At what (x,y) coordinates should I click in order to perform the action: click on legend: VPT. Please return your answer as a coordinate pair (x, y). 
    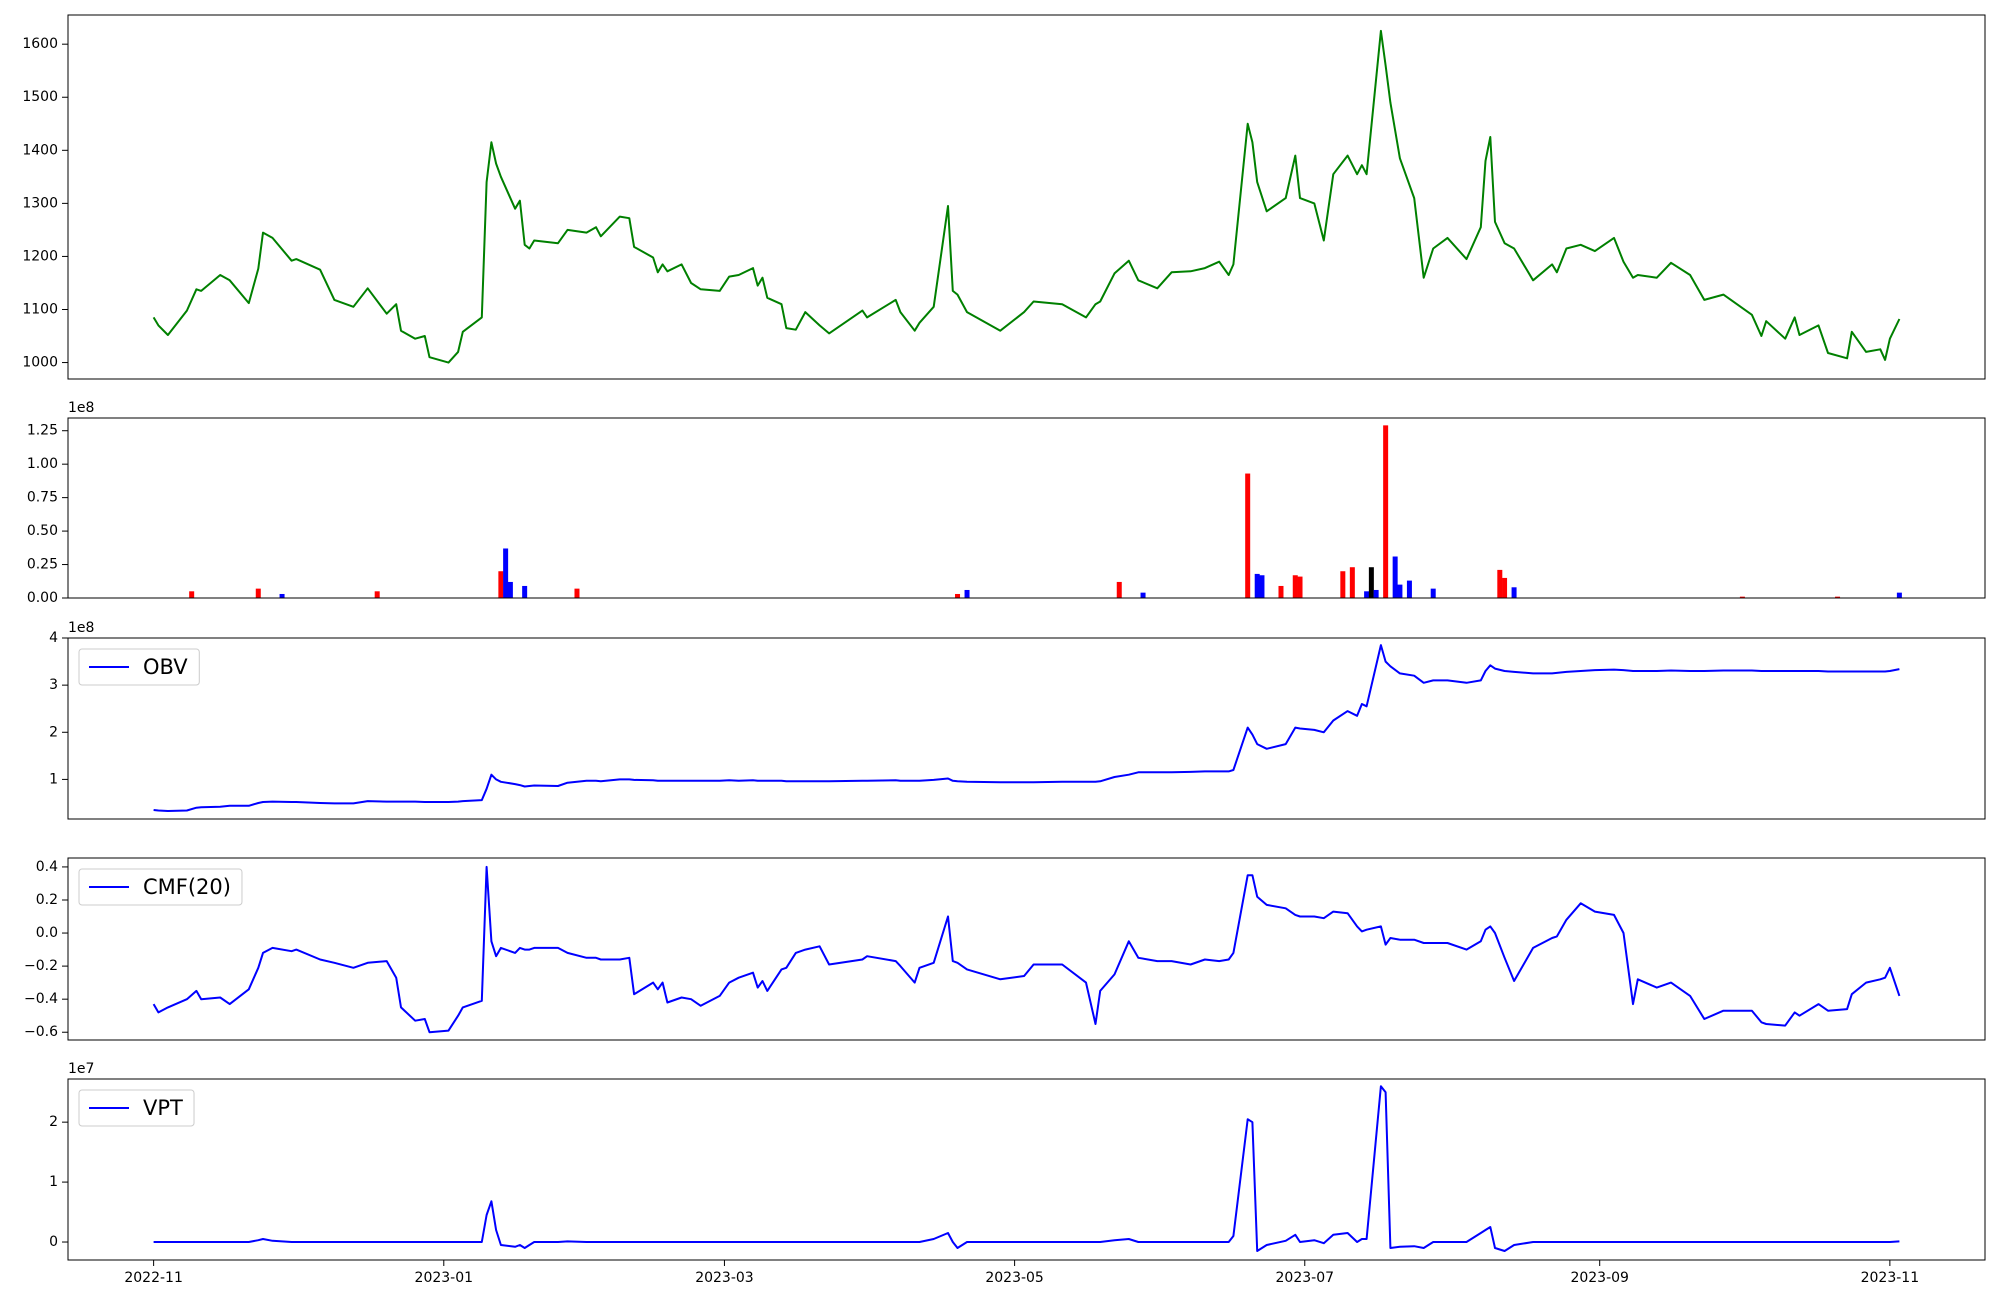
    Looking at the image, I should click on (136, 1108).